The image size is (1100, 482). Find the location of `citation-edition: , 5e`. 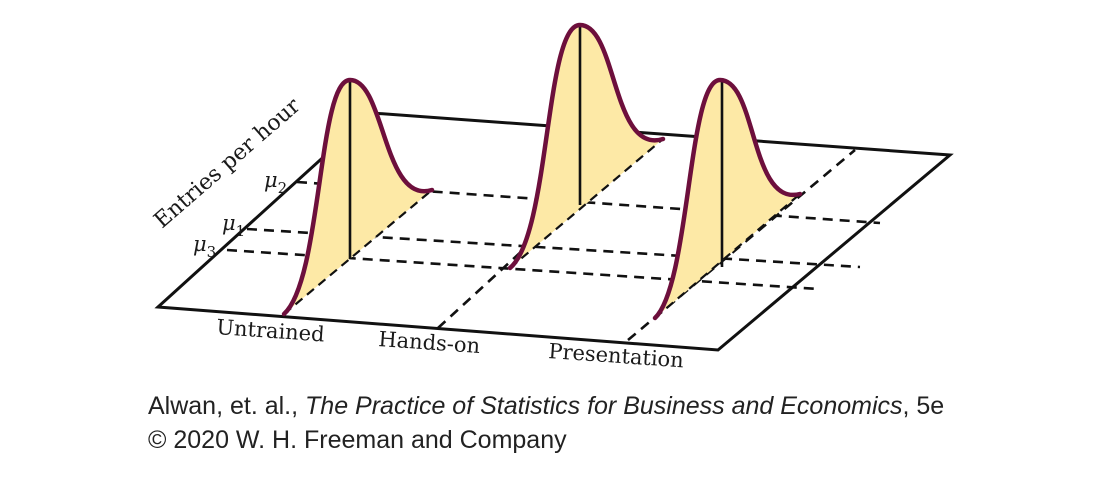

citation-edition: , 5e is located at coordinates (923, 406).